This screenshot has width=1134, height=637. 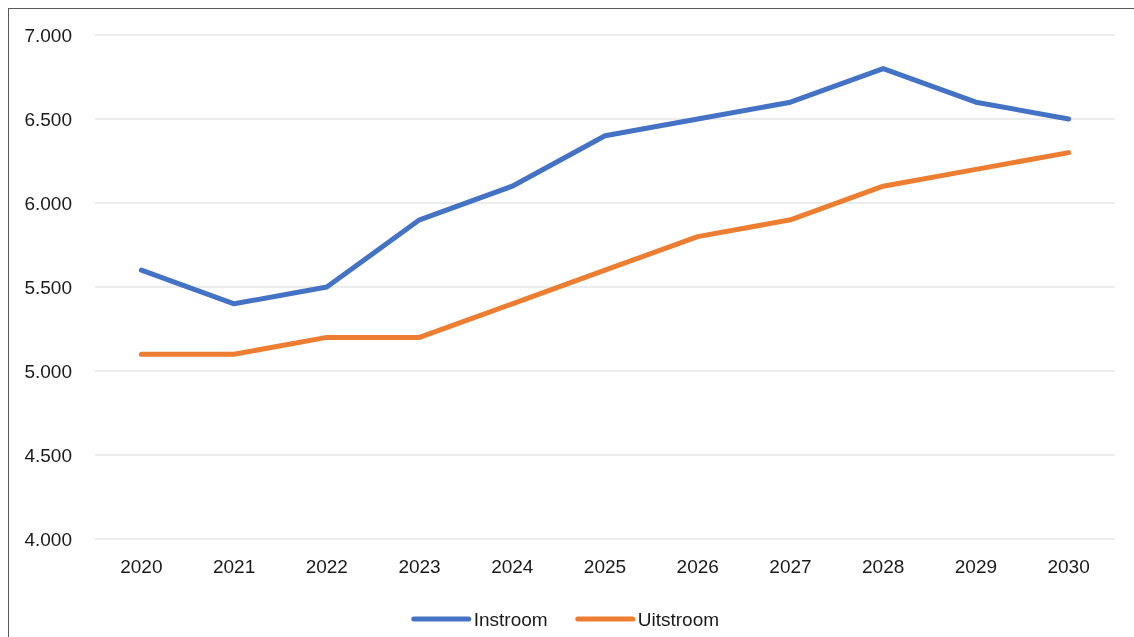 I want to click on x-tick-label: 2020, so click(x=141, y=566).